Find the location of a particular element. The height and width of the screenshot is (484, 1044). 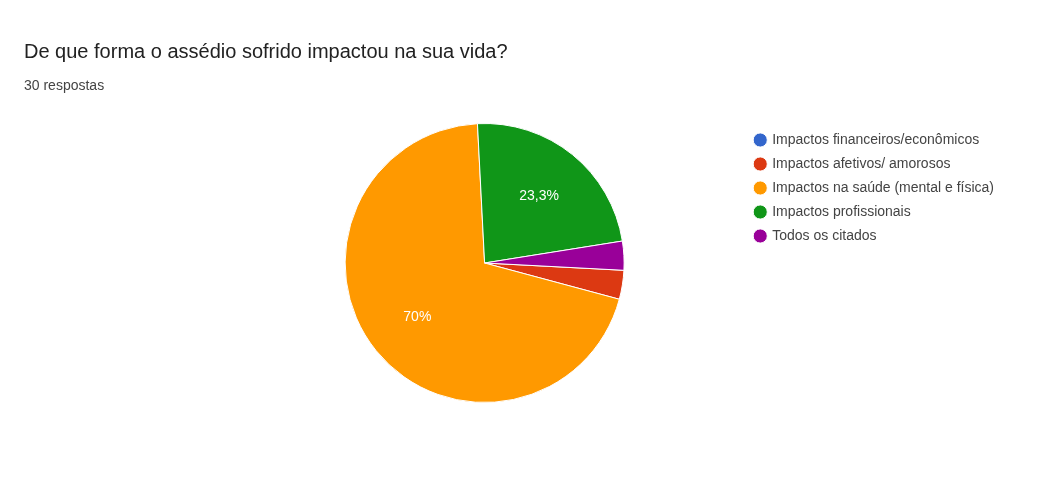

data-label: 23,3% is located at coordinates (539, 194).